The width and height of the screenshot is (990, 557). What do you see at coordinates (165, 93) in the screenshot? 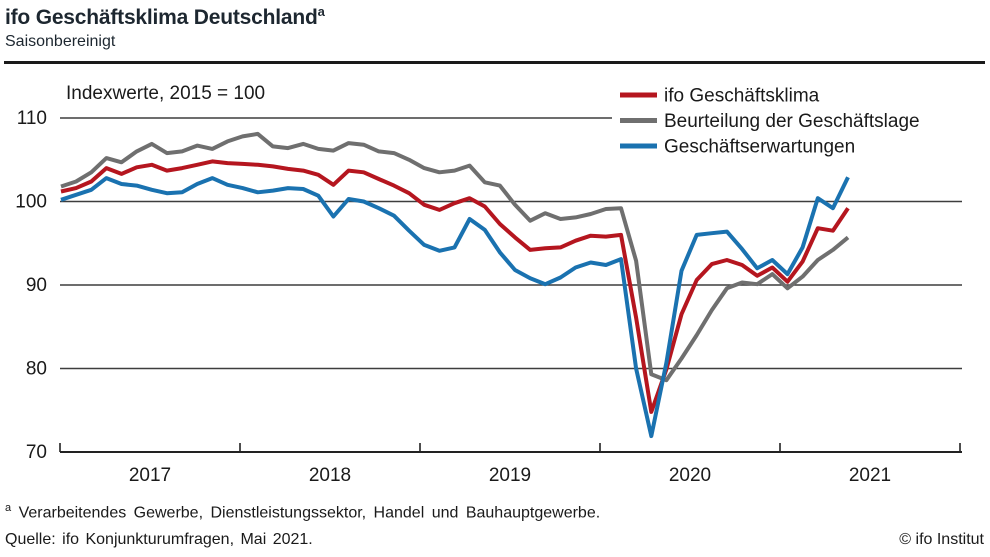
I see `chart-annotation: Indexwerte, 2015 = 100` at bounding box center [165, 93].